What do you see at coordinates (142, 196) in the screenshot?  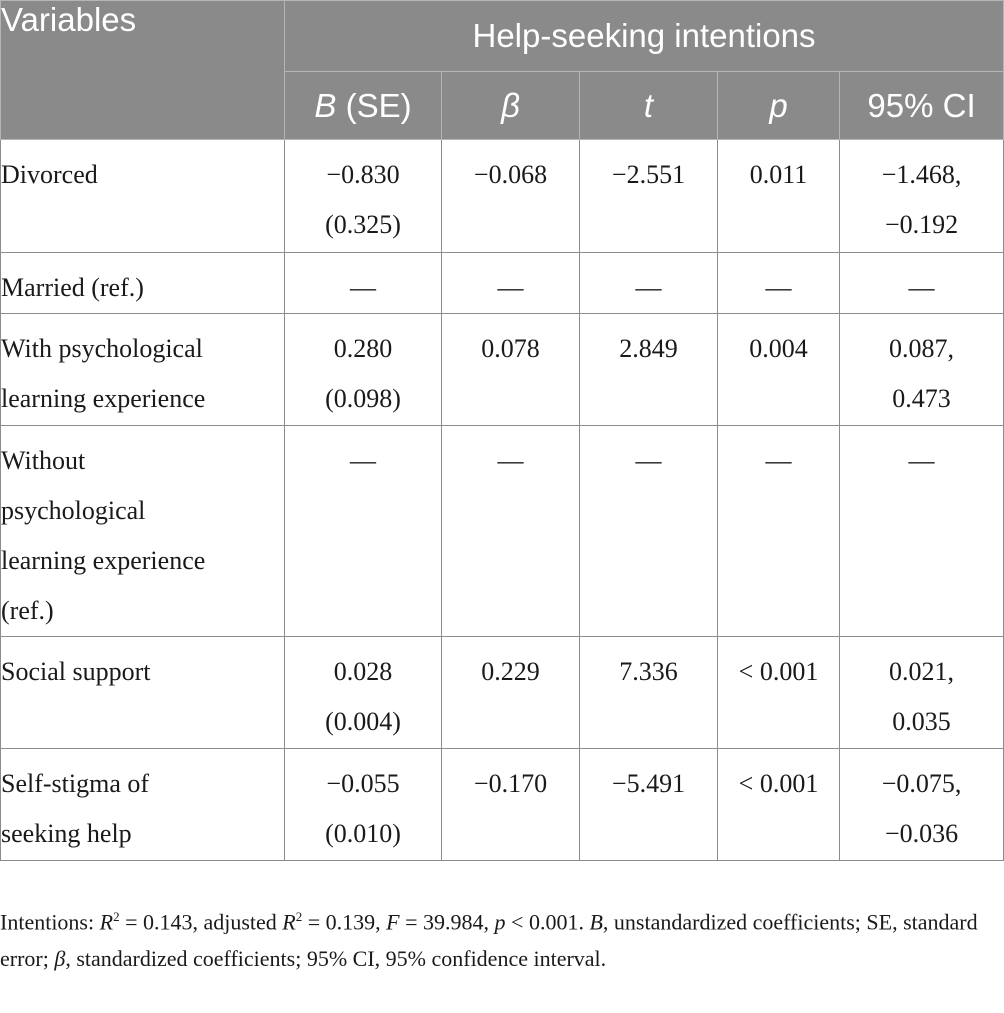 I see `row-variable: Divorced` at bounding box center [142, 196].